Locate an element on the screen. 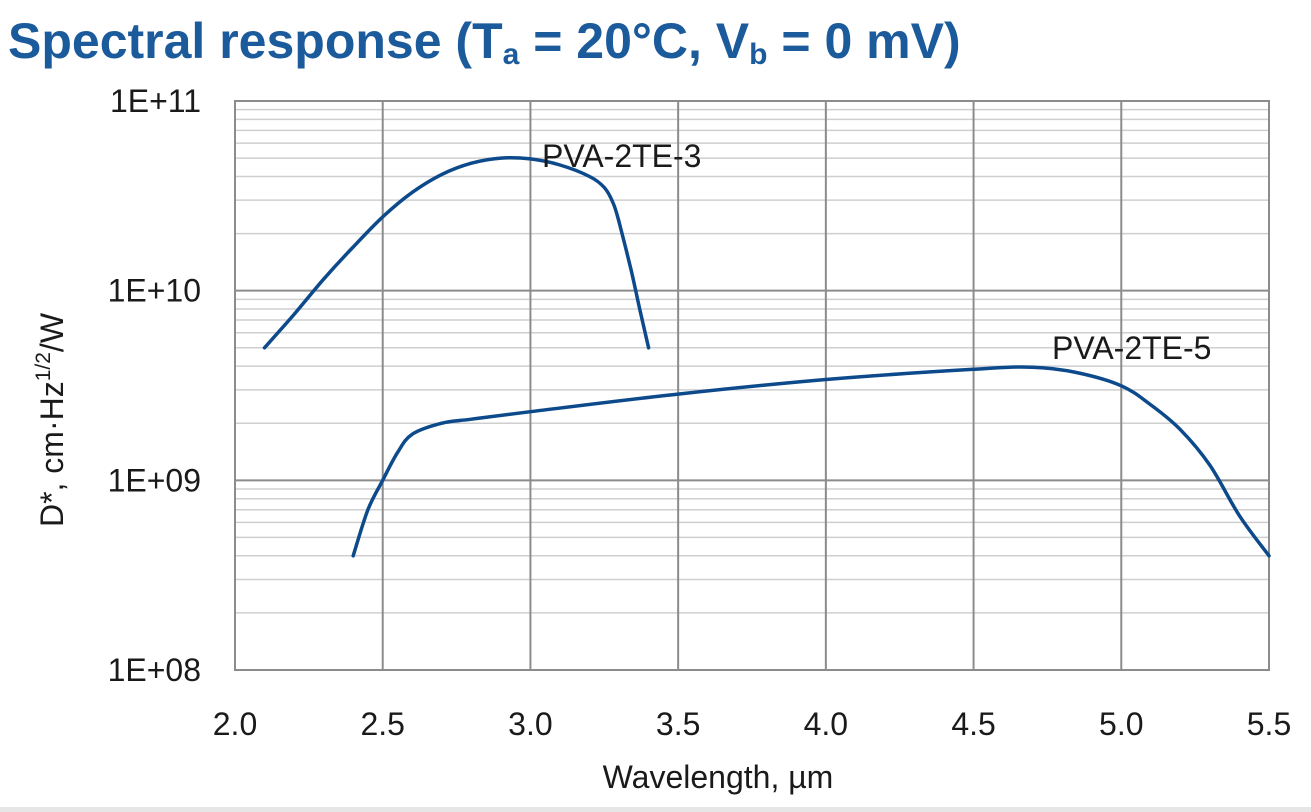 This screenshot has width=1311, height=812. x-tick-label: 3.5 is located at coordinates (678, 724).